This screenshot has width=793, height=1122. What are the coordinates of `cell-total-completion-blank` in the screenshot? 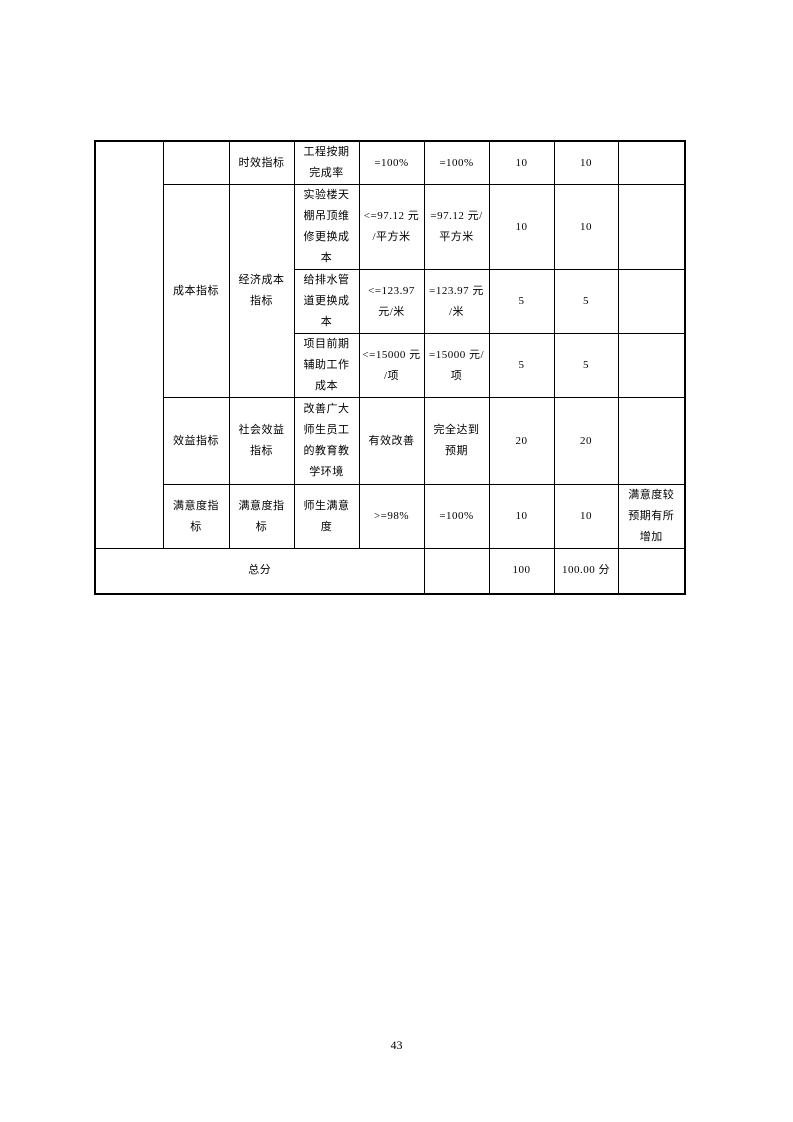 It's located at (456, 571).